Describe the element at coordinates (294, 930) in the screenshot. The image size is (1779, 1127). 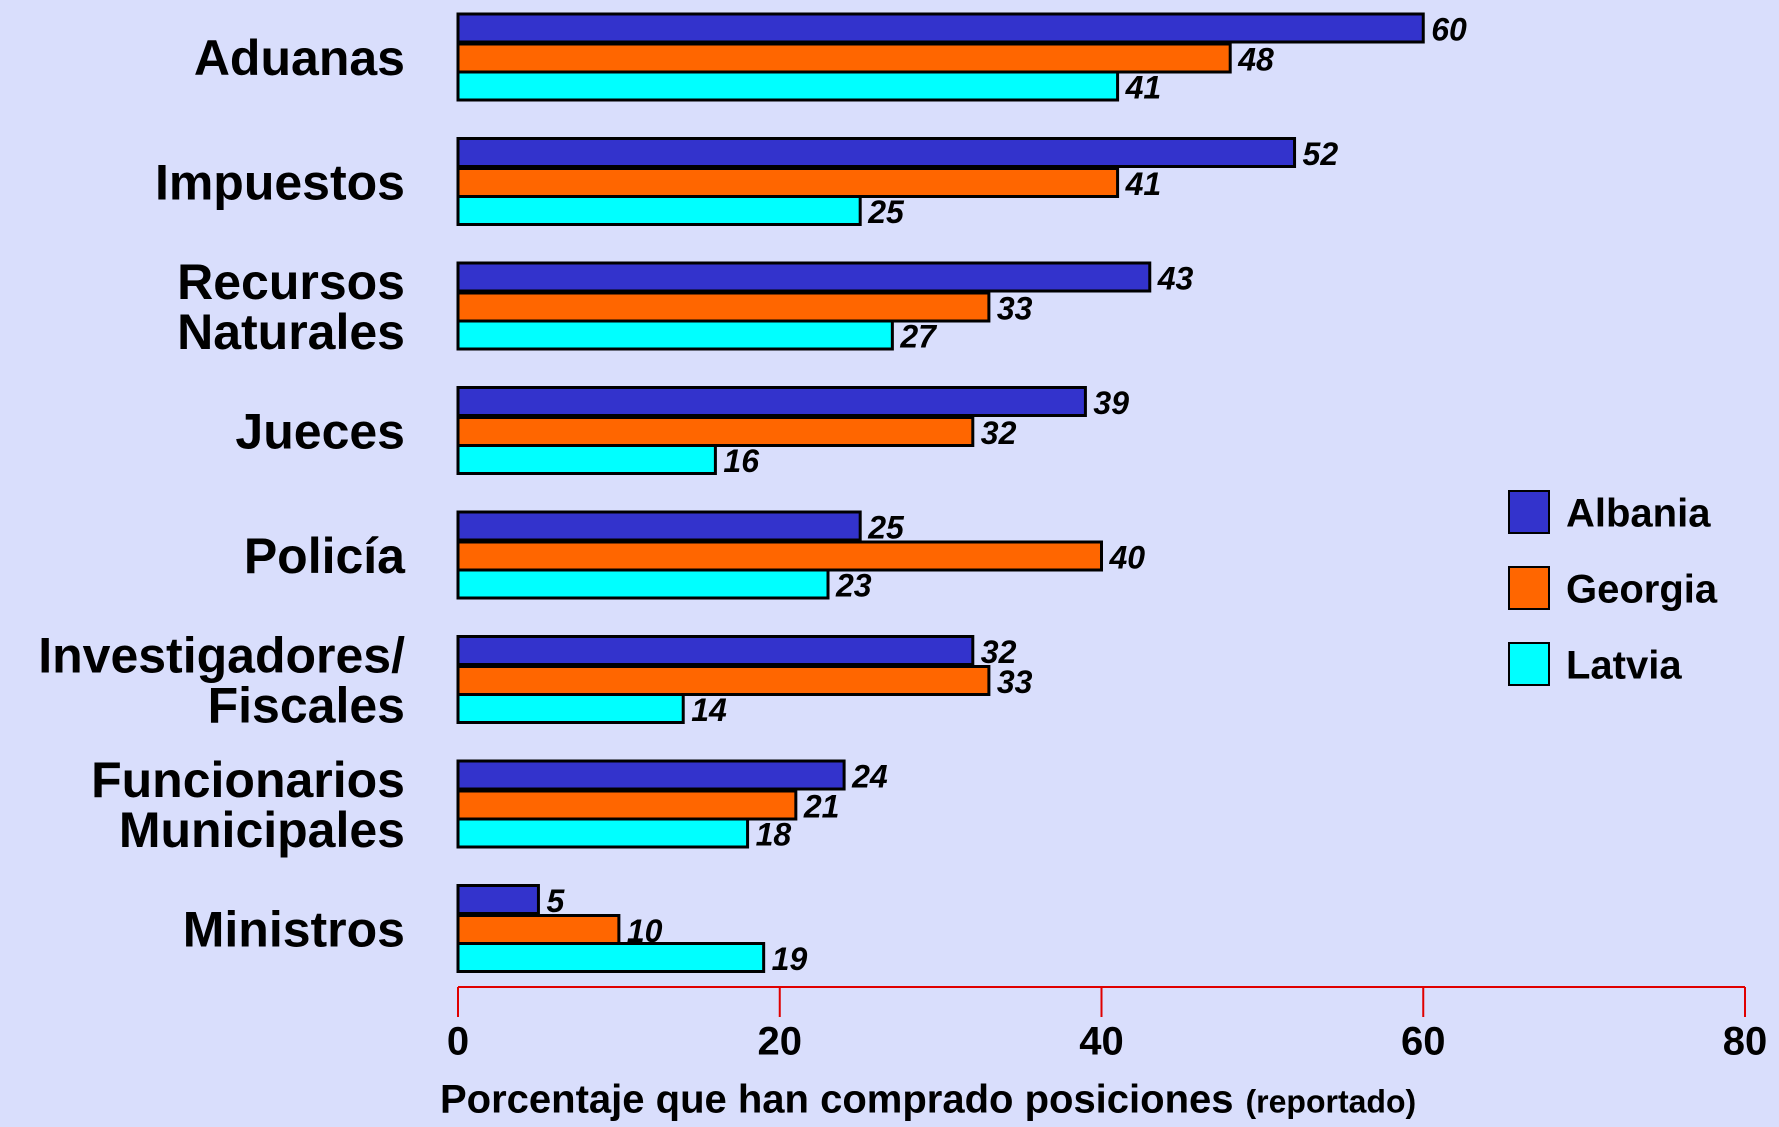
I see `category-label: Ministros` at that location.